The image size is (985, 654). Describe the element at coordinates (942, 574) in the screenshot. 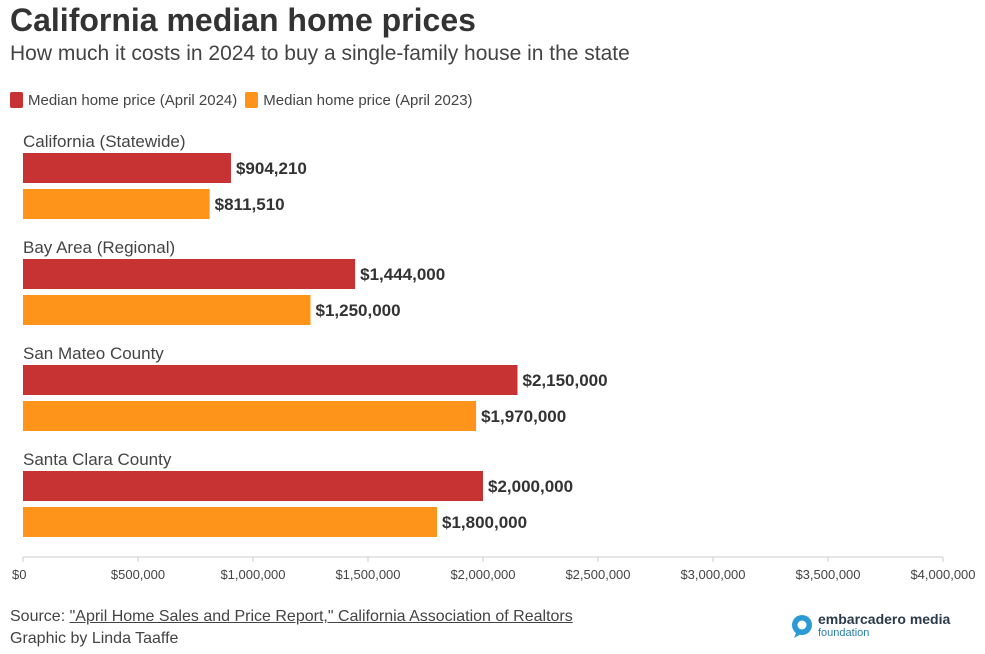

I see `x-tick-label: $4,000,000` at that location.